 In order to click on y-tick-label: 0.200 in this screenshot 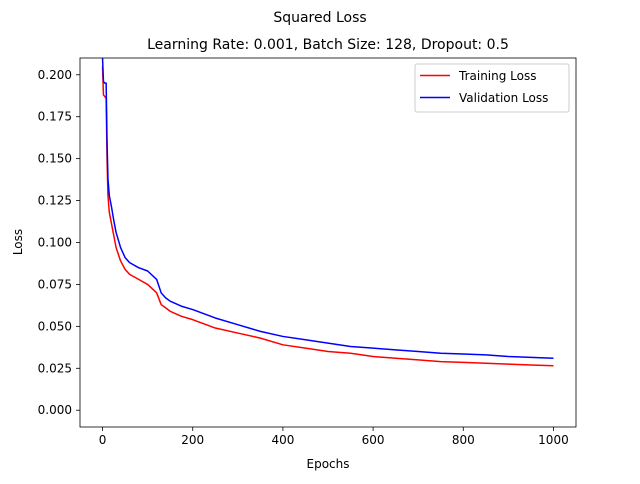, I will do `click(55, 75)`.